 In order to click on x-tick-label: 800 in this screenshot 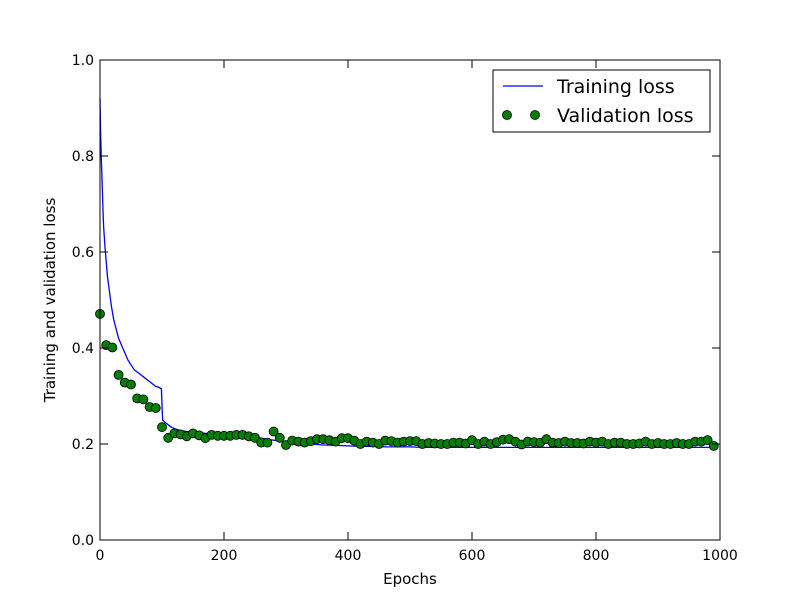, I will do `click(596, 556)`.